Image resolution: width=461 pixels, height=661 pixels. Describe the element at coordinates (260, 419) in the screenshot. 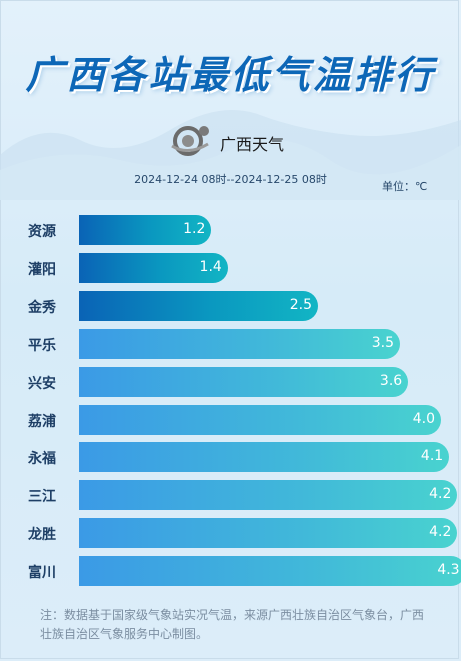

I see `temperature-bar: 4.0` at that location.